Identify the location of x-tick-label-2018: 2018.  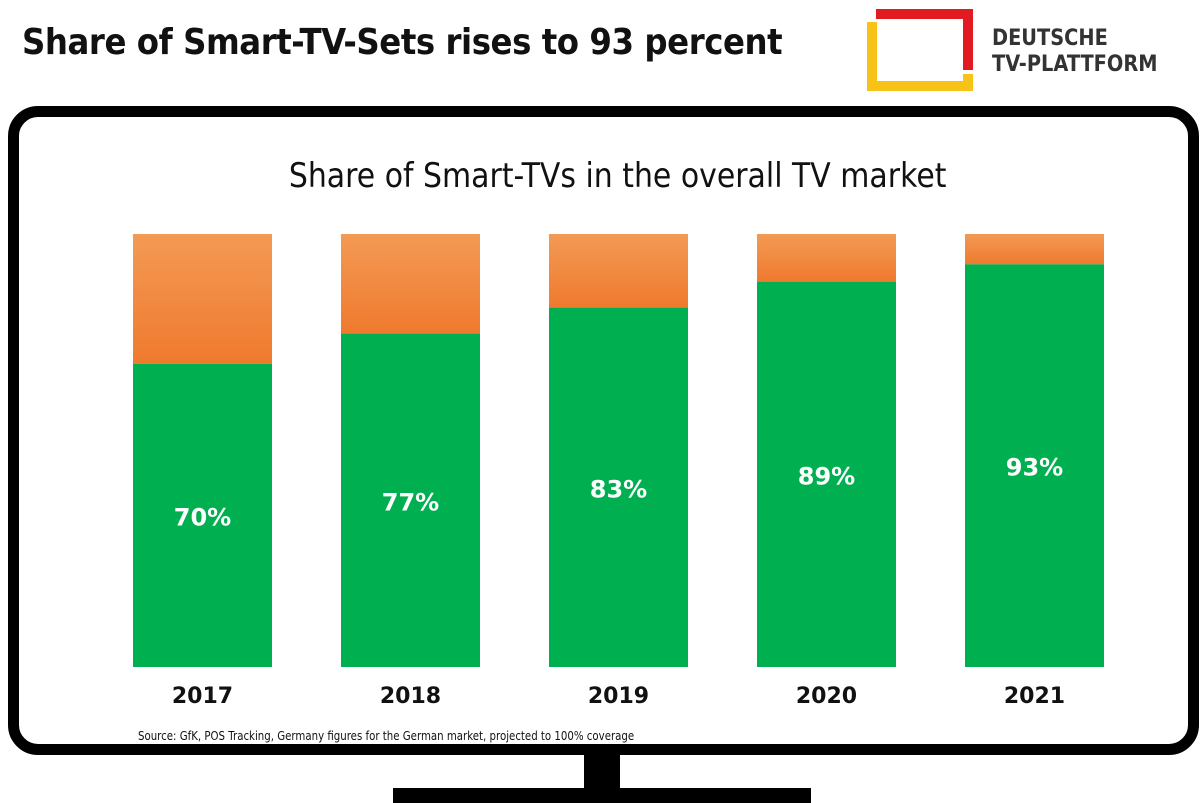
(410, 696).